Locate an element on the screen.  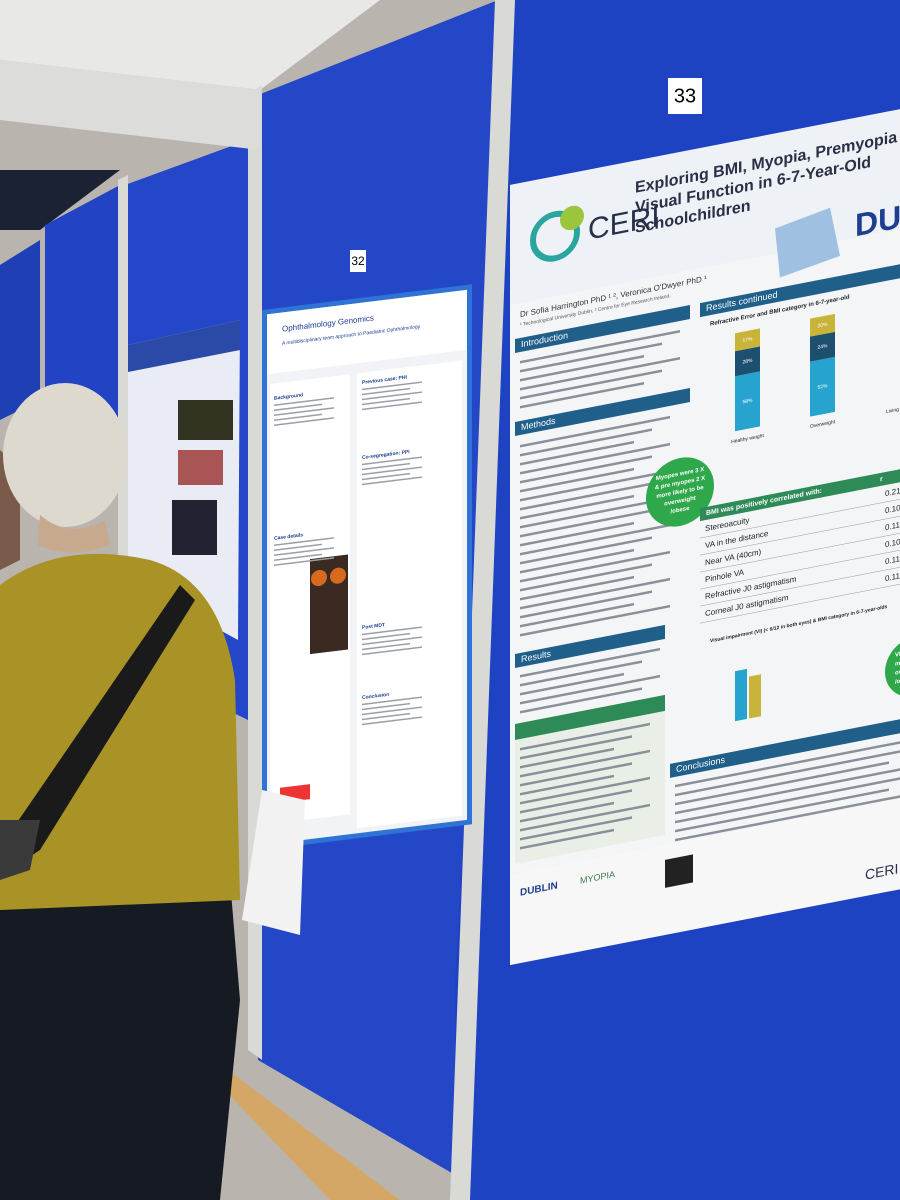
category-label: Living with is located at coordinates (893, 410).